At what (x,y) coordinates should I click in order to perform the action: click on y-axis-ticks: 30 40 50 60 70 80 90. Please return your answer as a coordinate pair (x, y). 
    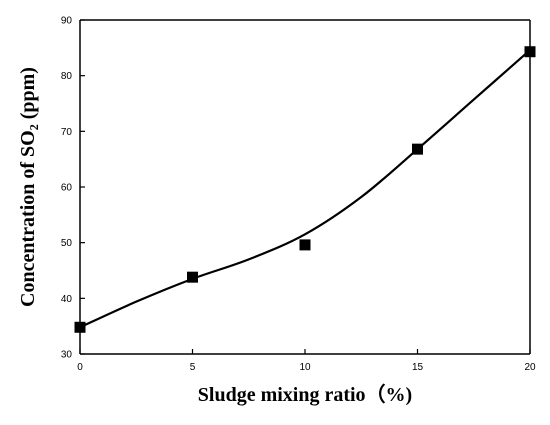
    Looking at the image, I should click on (73, 188).